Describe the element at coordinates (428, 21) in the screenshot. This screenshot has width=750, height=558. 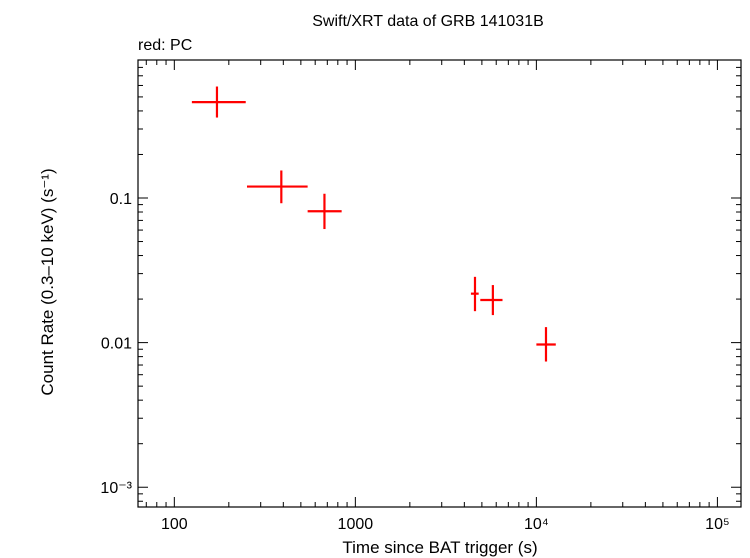
I see `chart-title: Swift/XRT data of GRB 141031B` at that location.